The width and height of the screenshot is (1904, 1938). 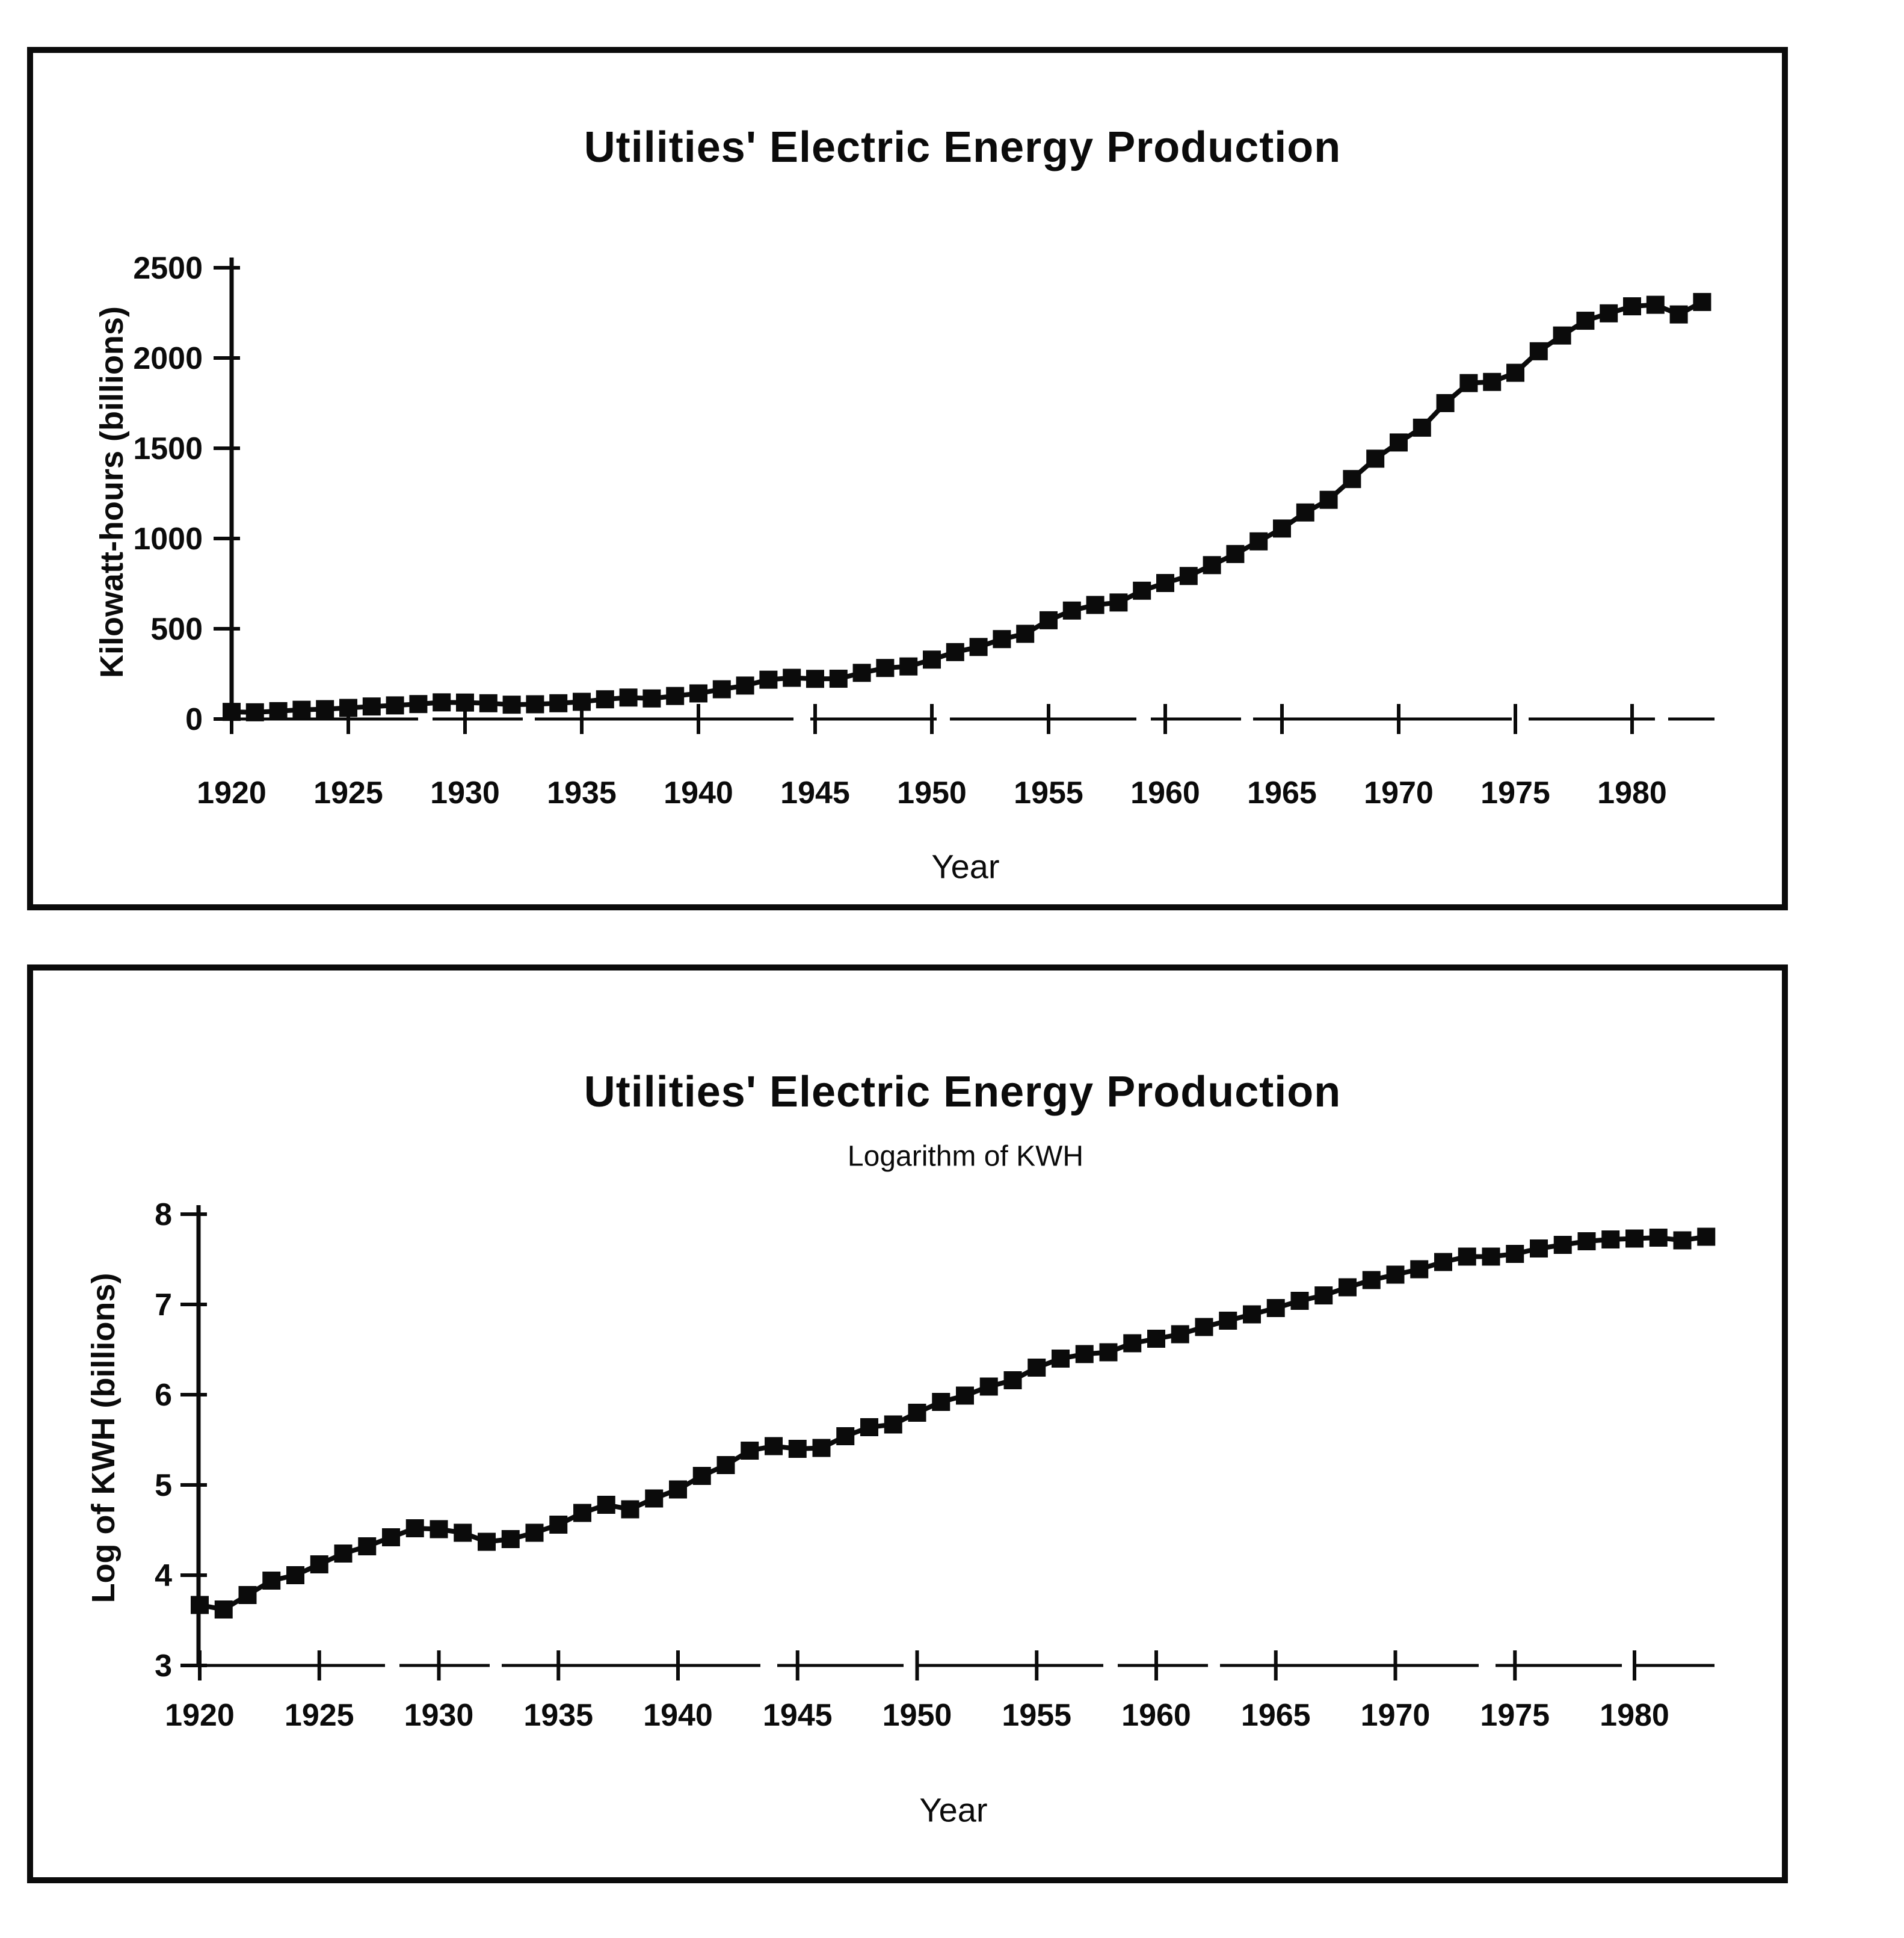 What do you see at coordinates (112, 492) in the screenshot?
I see `top-chart-y-axis-title: Kilowatt-hours (billions)` at bounding box center [112, 492].